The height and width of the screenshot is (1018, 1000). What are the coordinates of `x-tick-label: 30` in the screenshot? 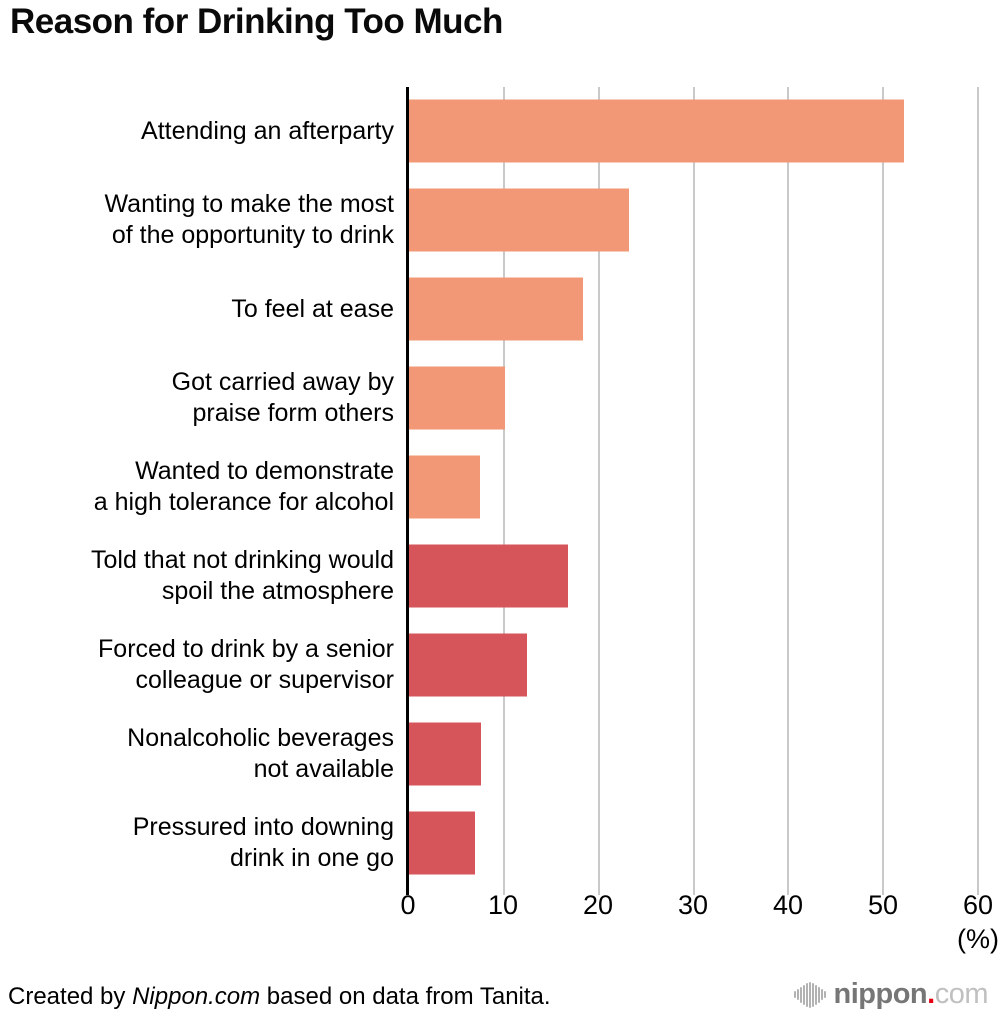 It's located at (693, 905).